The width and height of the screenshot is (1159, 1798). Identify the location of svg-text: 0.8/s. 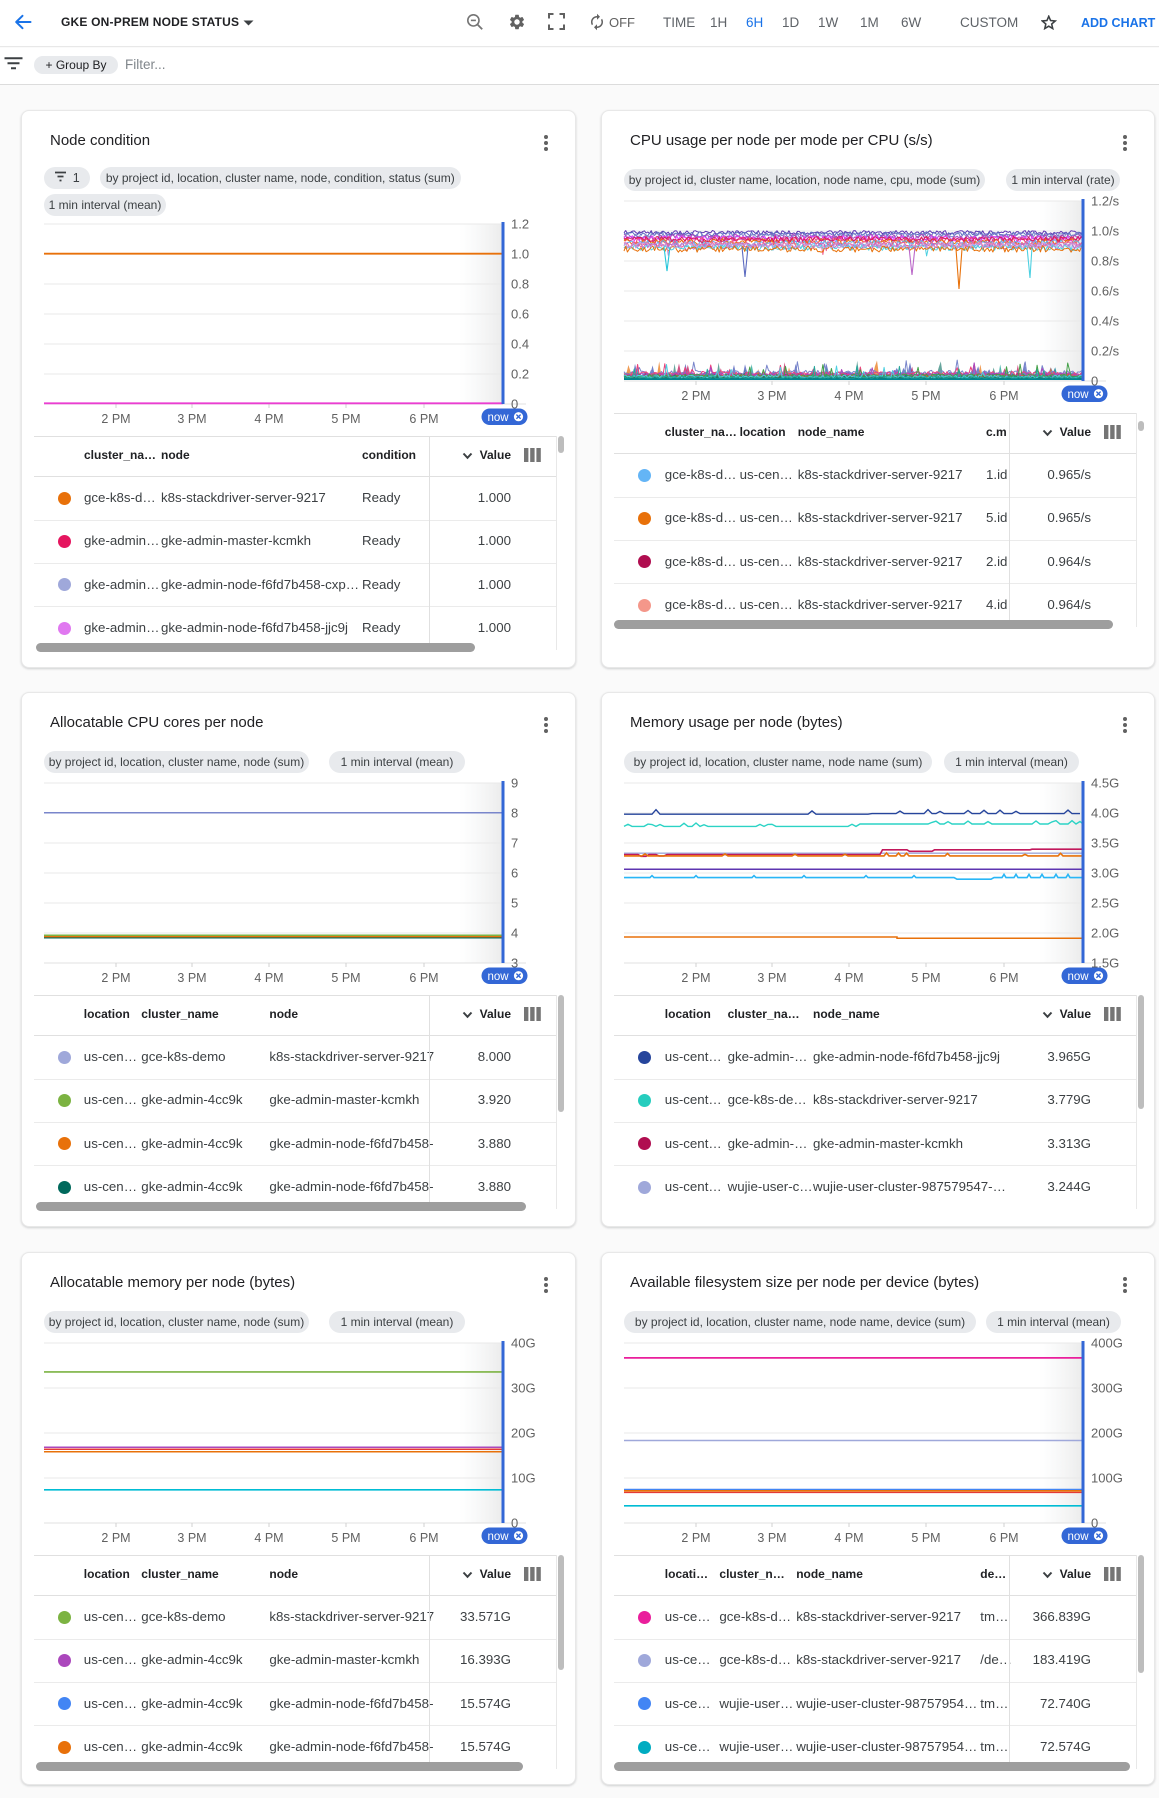
(1105, 261).